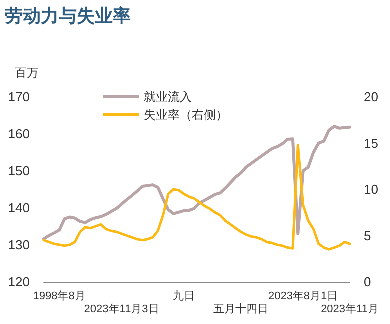 The image size is (390, 324). Describe the element at coordinates (19, 171) in the screenshot. I see `y-tick-label: 150` at that location.